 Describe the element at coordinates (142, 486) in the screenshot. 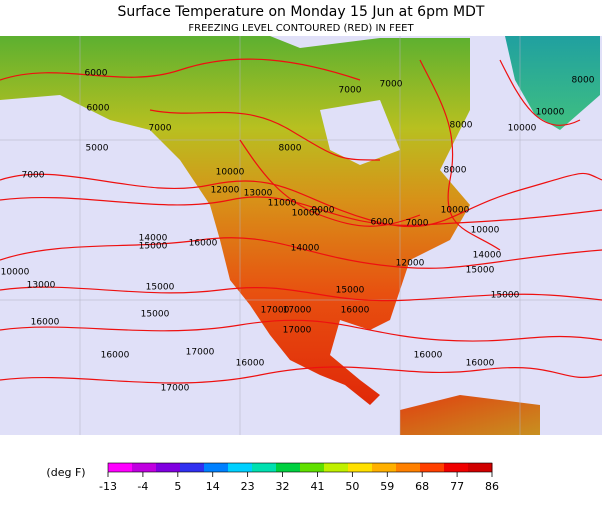

I see `colorbar-tick-label: -4` at that location.